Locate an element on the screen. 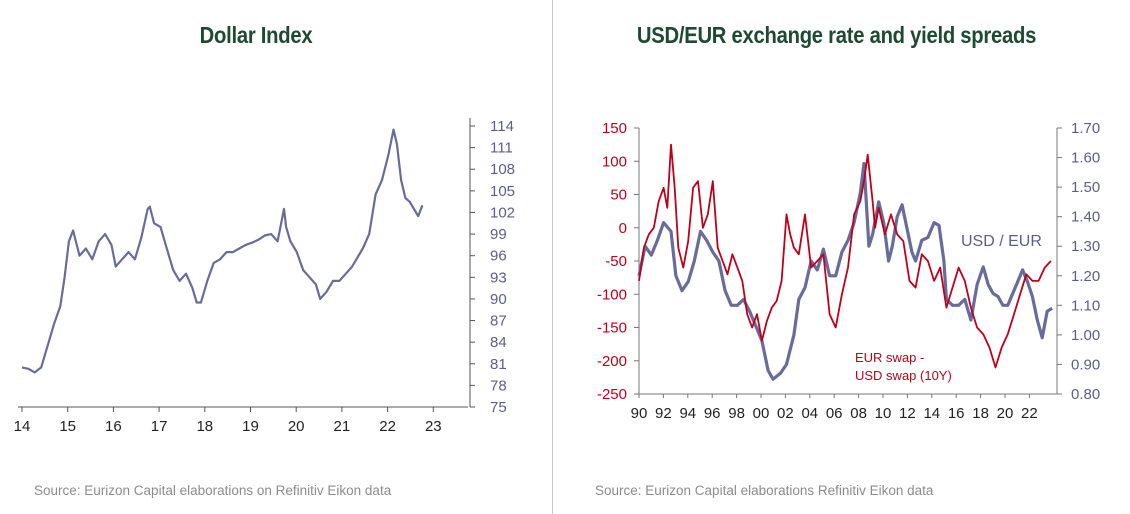  y-tick-label: 93 is located at coordinates (498, 277).